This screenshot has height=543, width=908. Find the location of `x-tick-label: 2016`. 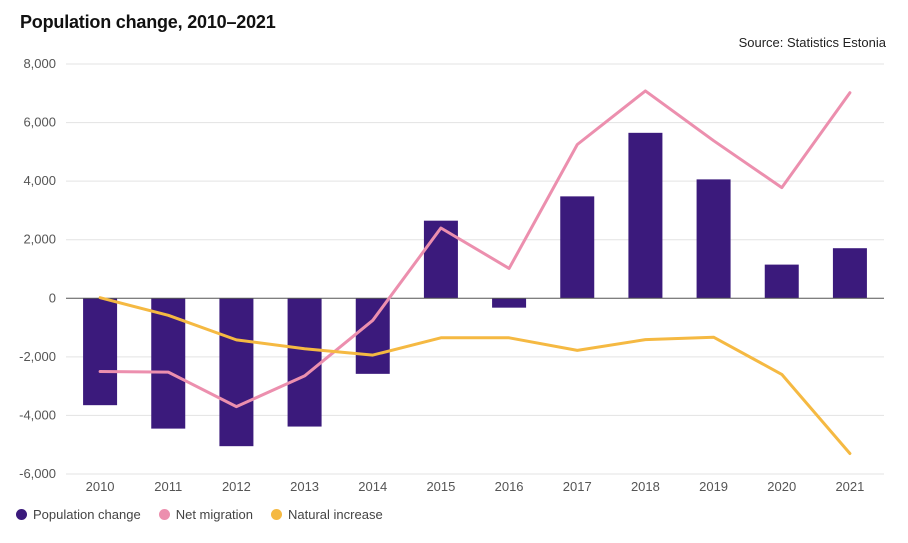

x-tick-label: 2016 is located at coordinates (509, 486).